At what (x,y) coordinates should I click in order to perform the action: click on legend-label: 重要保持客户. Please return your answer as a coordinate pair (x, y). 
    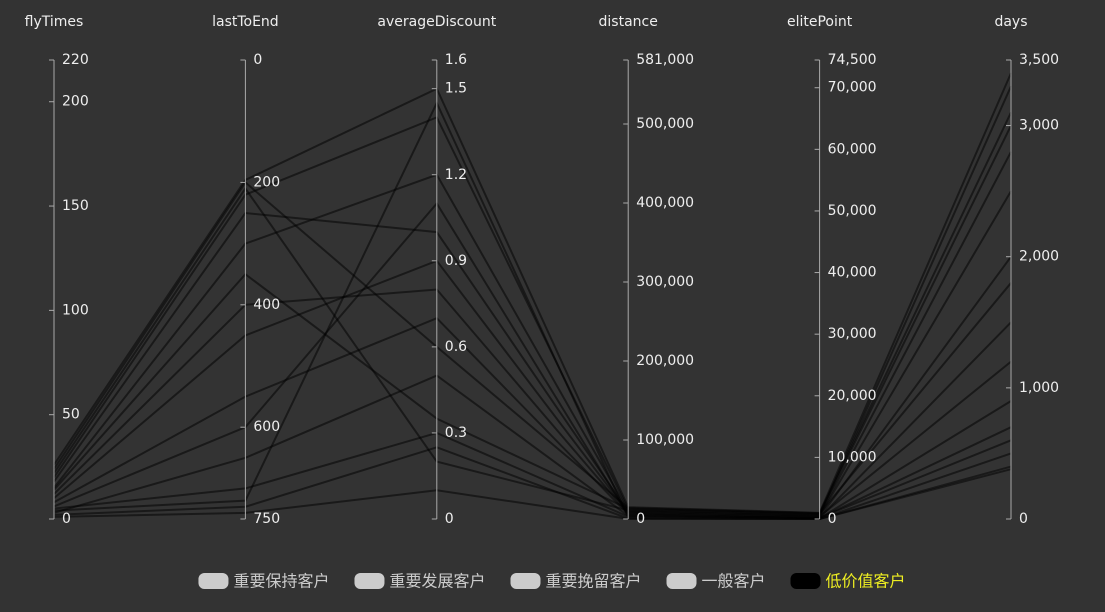
    Looking at the image, I should click on (281, 581).